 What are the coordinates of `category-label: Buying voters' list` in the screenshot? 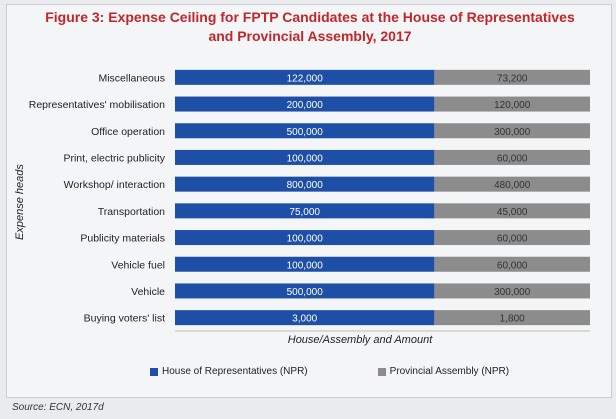 It's located at (124, 319).